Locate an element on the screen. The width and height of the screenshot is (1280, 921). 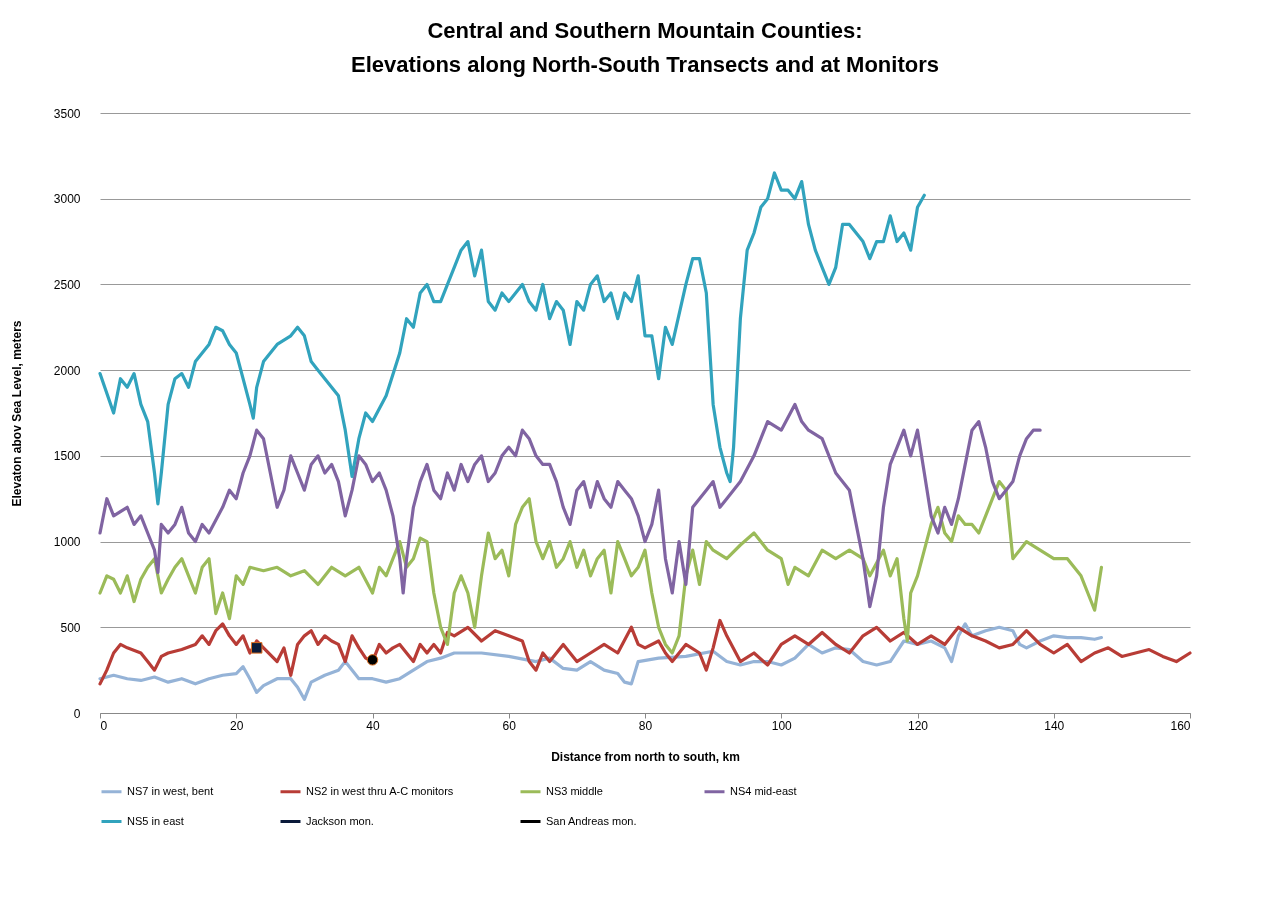
x-tick-label: 60 is located at coordinates (509, 725).